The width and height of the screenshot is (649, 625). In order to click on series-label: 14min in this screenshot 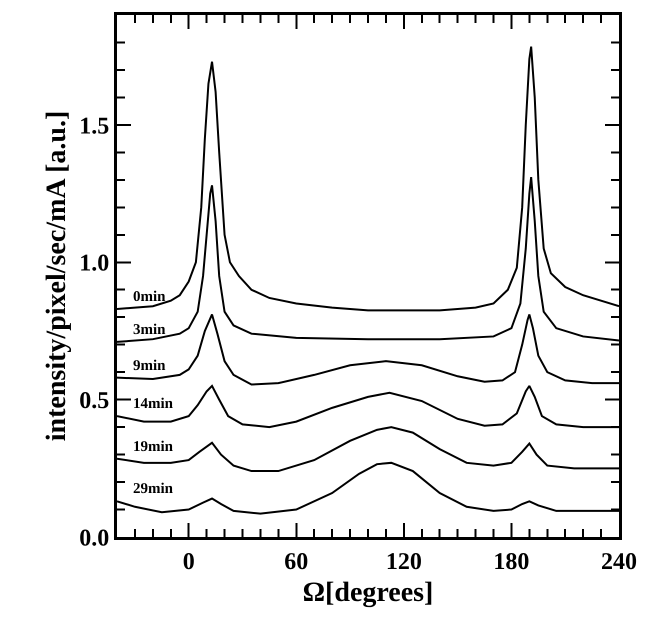, I will do `click(153, 404)`.